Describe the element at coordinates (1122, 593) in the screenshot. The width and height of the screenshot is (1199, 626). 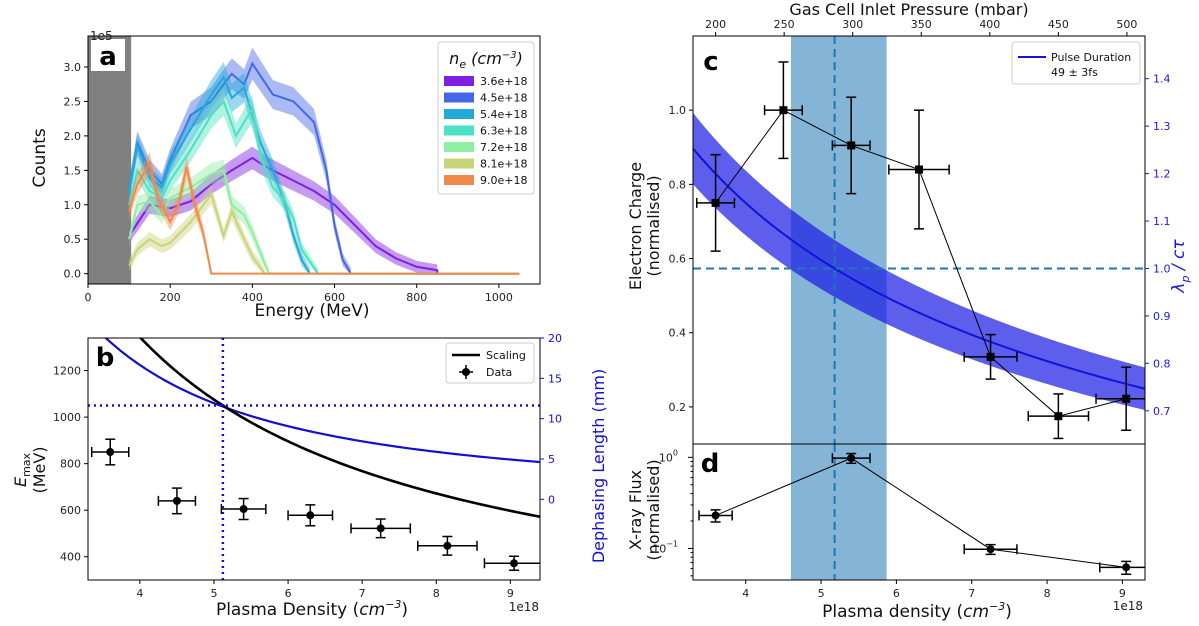
I see `panel-d-xtick-label: 9` at that location.